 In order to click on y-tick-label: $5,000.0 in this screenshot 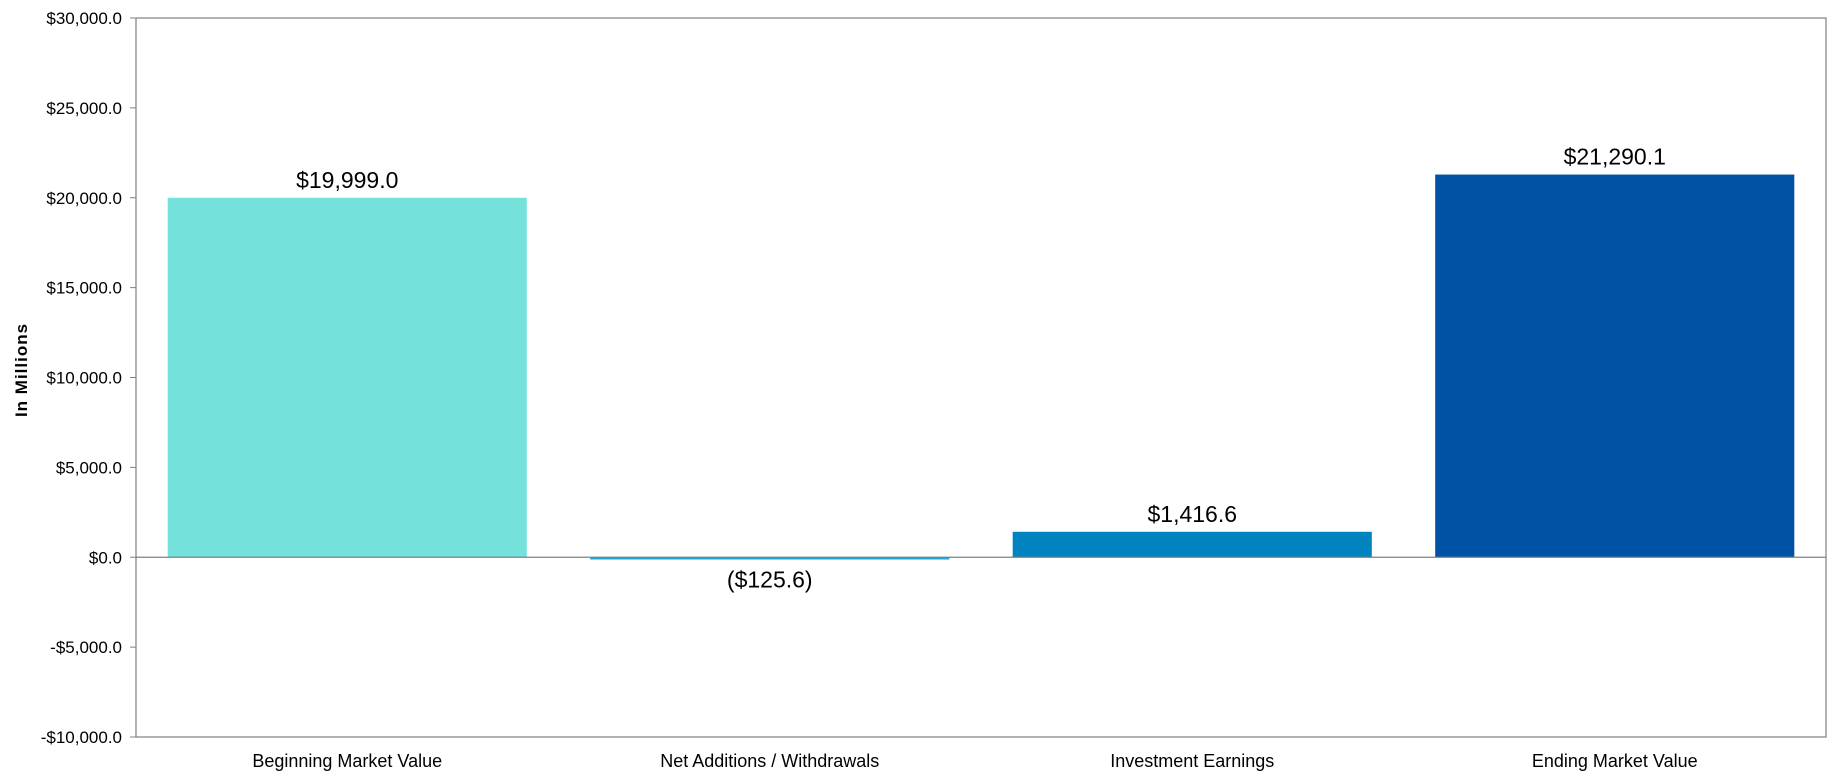, I will do `click(89, 467)`.